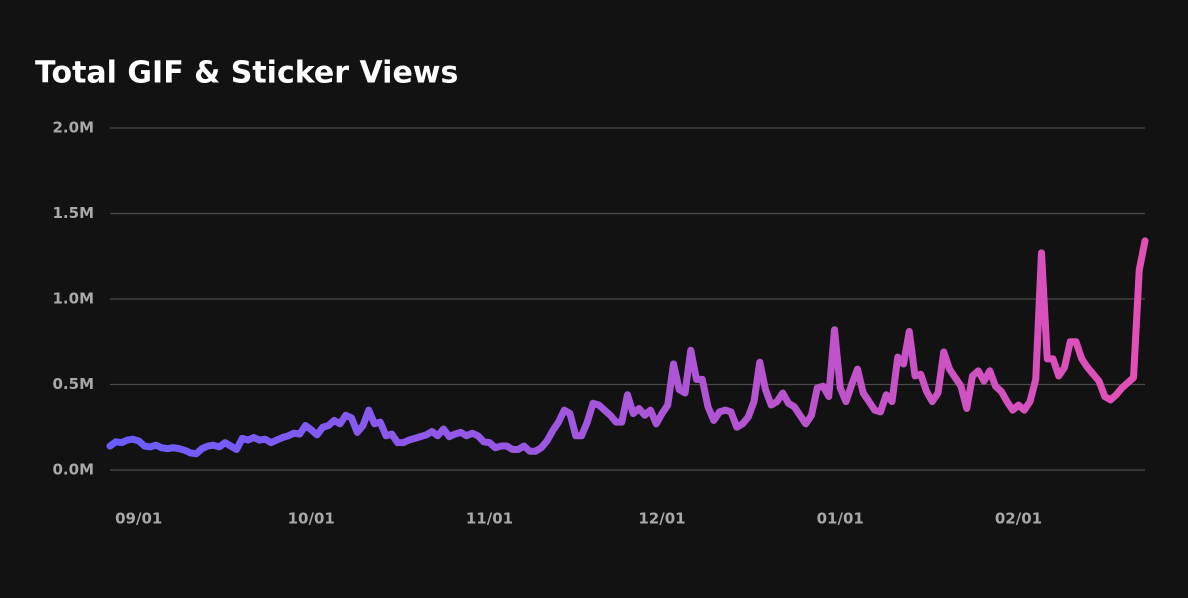 The width and height of the screenshot is (1188, 598). Describe the element at coordinates (1018, 519) in the screenshot. I see `x-tick-label: 02/01` at that location.